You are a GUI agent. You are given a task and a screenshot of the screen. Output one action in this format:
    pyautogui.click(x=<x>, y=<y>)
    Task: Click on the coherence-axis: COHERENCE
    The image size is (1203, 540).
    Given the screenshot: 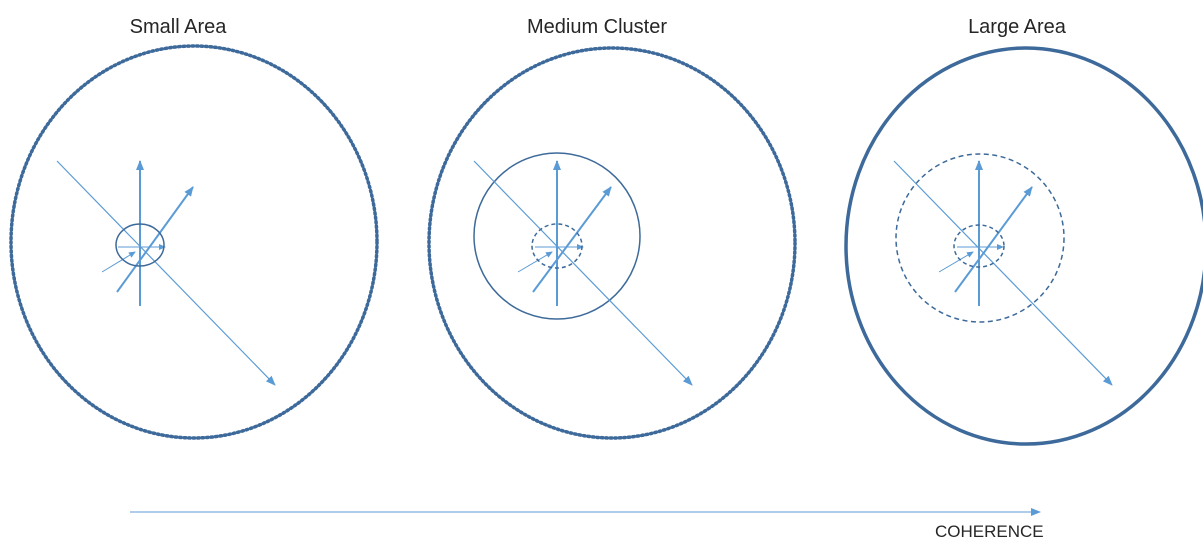 What is the action you would take?
    pyautogui.click(x=587, y=524)
    